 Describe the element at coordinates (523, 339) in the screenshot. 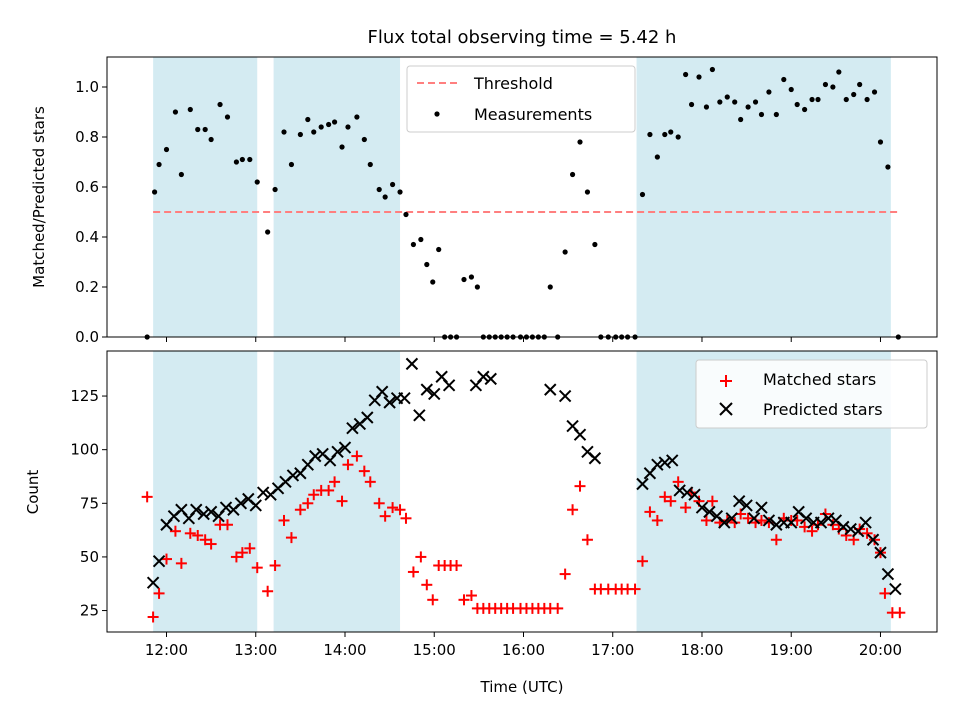

I see `top-x-axis-ticks` at that location.